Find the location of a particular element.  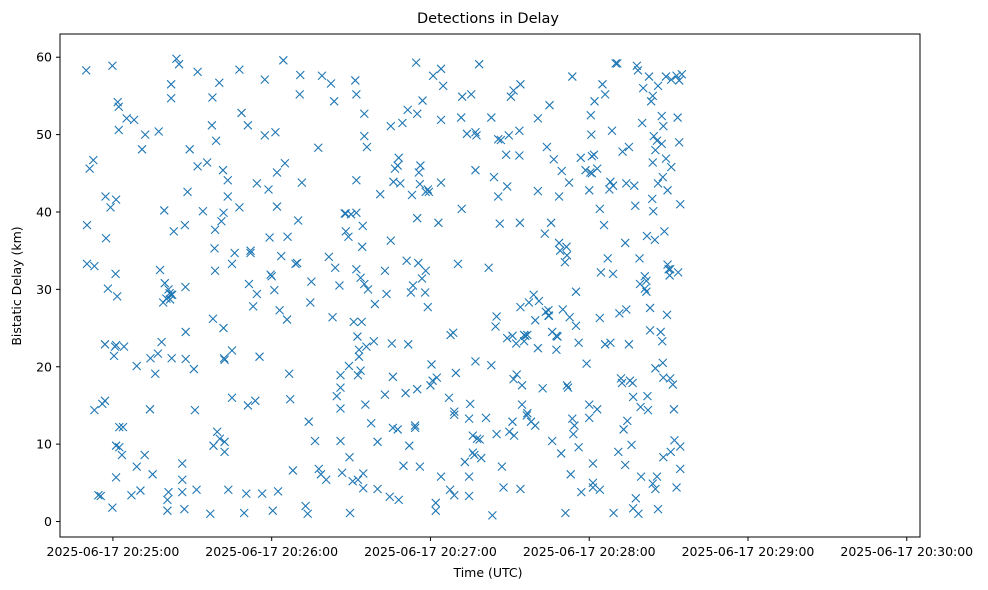

x-axis-label: Time (UTC) is located at coordinates (487, 572).